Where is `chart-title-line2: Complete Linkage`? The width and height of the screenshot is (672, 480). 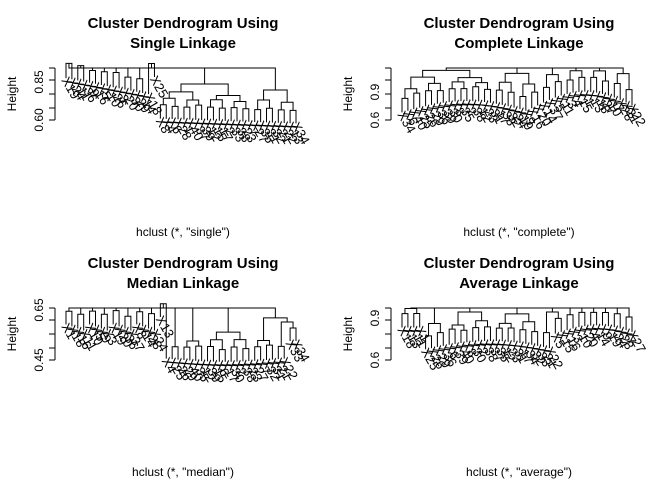
chart-title-line2: Complete Linkage is located at coordinates (518, 43).